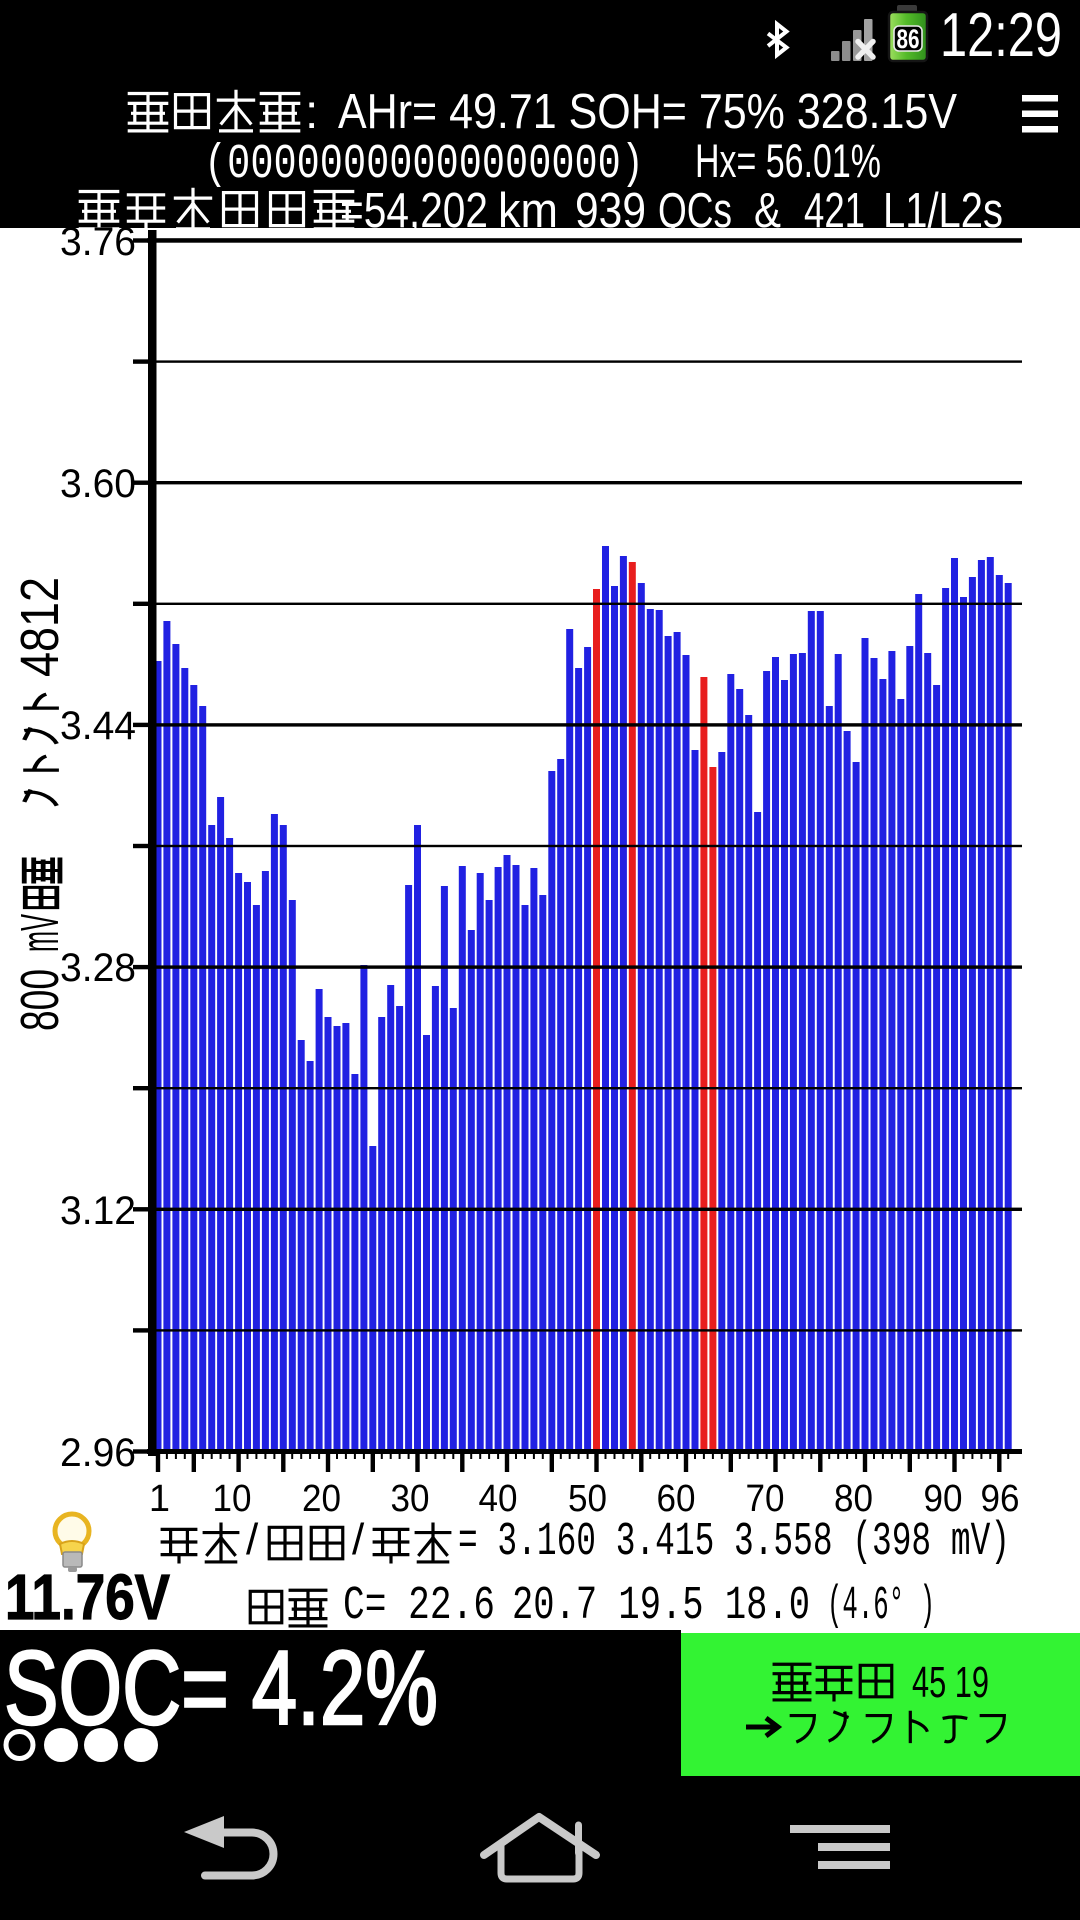  I want to click on svg-text: 3.76, so click(98, 242).